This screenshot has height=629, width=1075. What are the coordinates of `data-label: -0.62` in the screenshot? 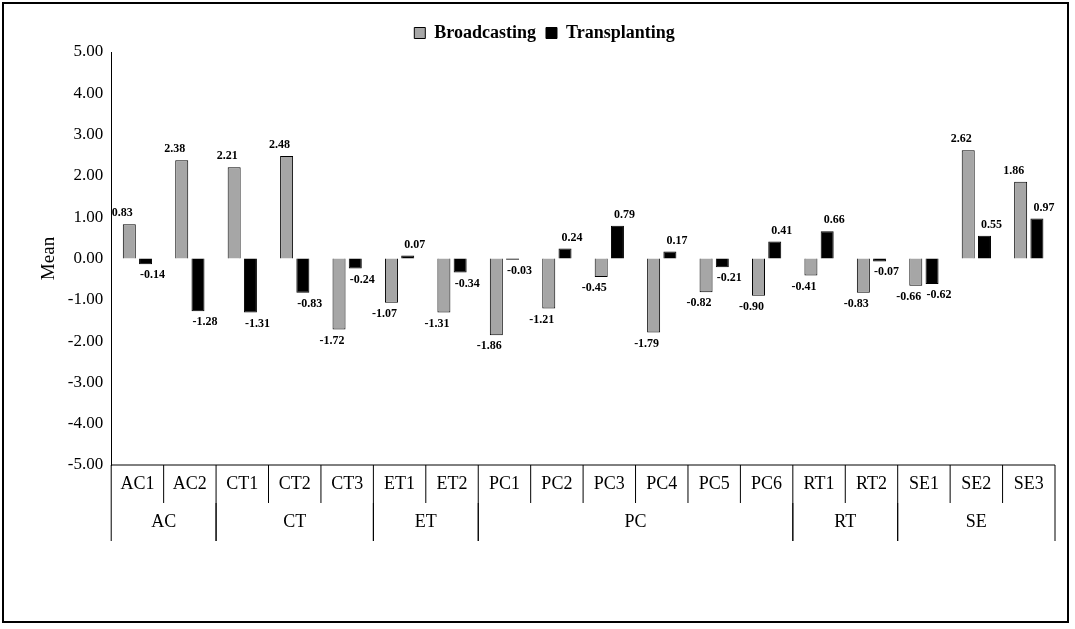 It's located at (939, 294).